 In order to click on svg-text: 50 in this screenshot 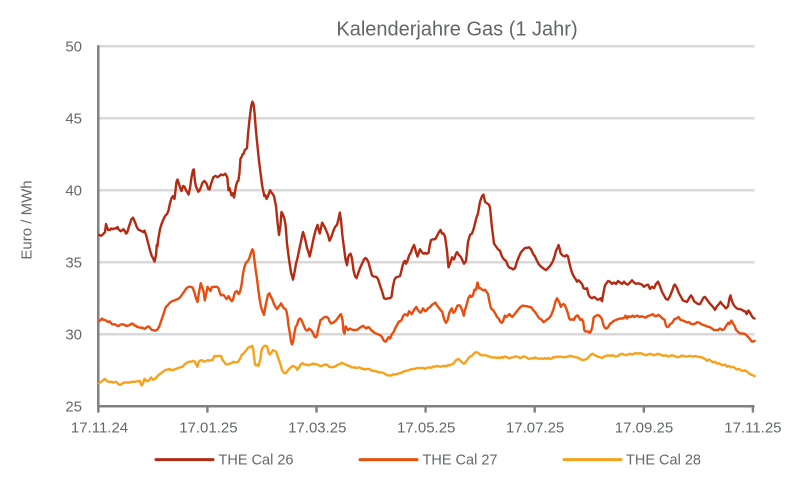, I will do `click(73, 47)`.